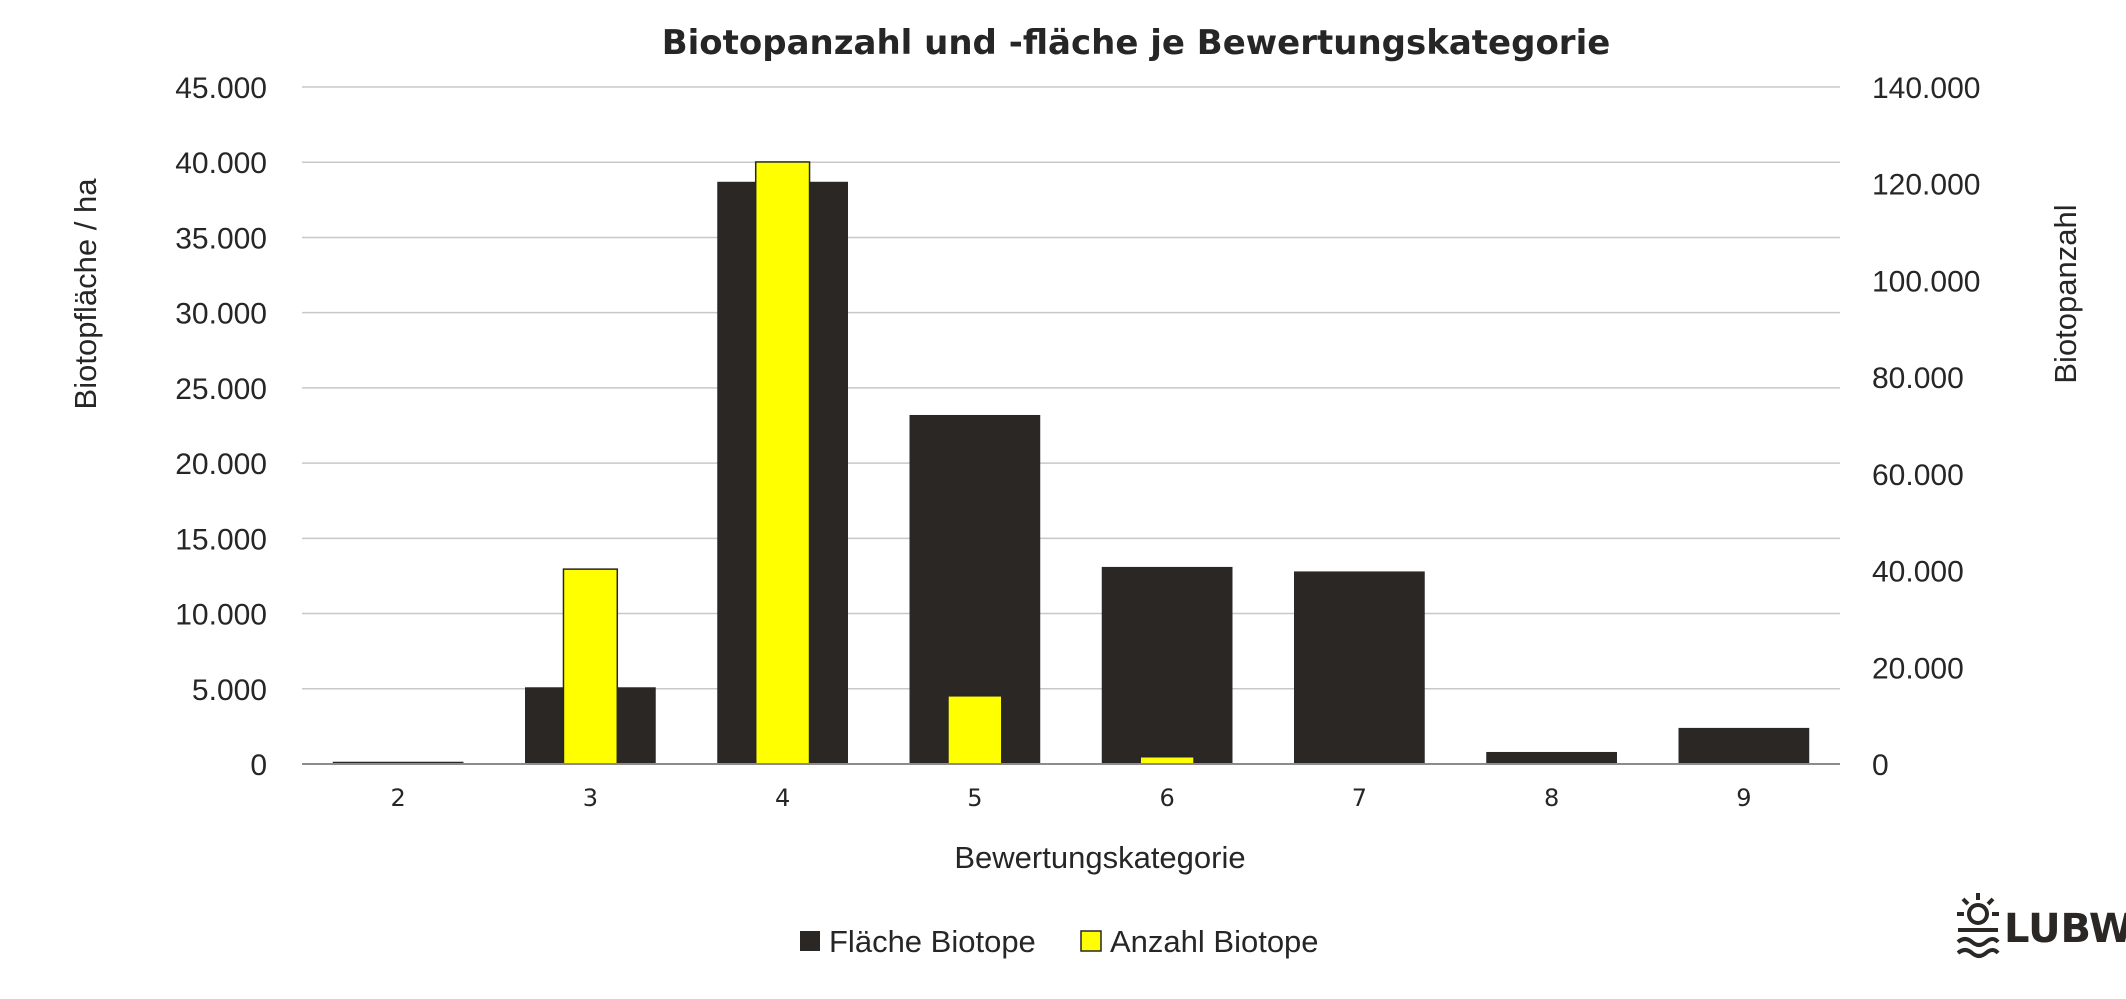 This screenshot has width=2126, height=999. I want to click on y-right-tick-label: 120.000, so click(1926, 185).